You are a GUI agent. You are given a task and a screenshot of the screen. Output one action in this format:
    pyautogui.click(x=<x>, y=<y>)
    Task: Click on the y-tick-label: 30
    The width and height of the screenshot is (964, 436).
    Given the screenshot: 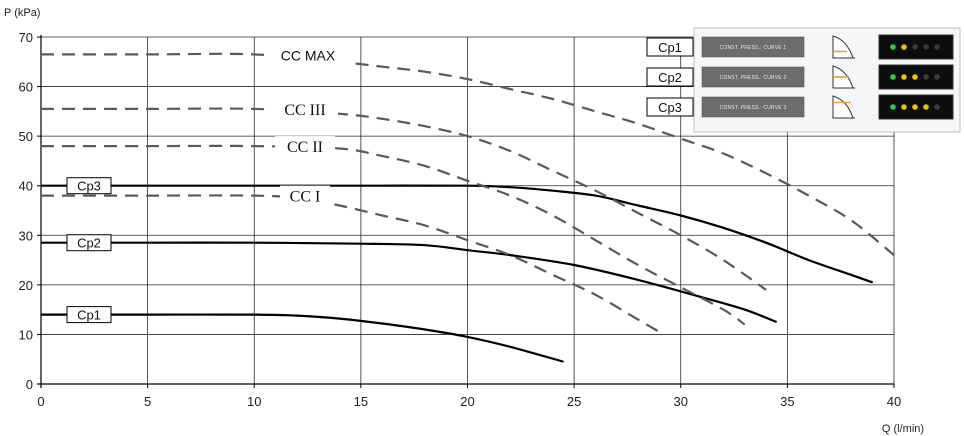 What is the action you would take?
    pyautogui.click(x=26, y=235)
    